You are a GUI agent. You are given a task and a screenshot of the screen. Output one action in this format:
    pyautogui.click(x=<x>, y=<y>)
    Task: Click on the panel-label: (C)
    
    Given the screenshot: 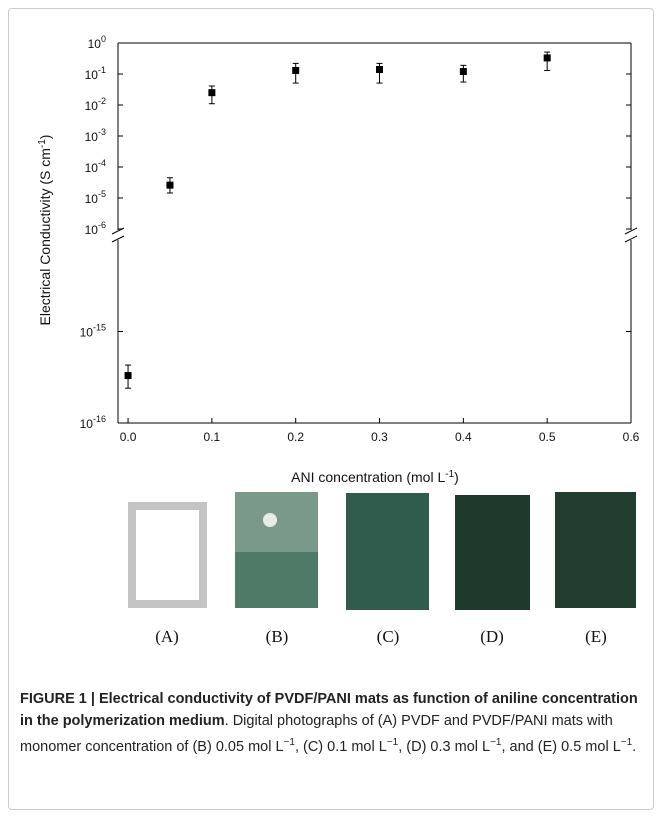 What is the action you would take?
    pyautogui.click(x=388, y=636)
    